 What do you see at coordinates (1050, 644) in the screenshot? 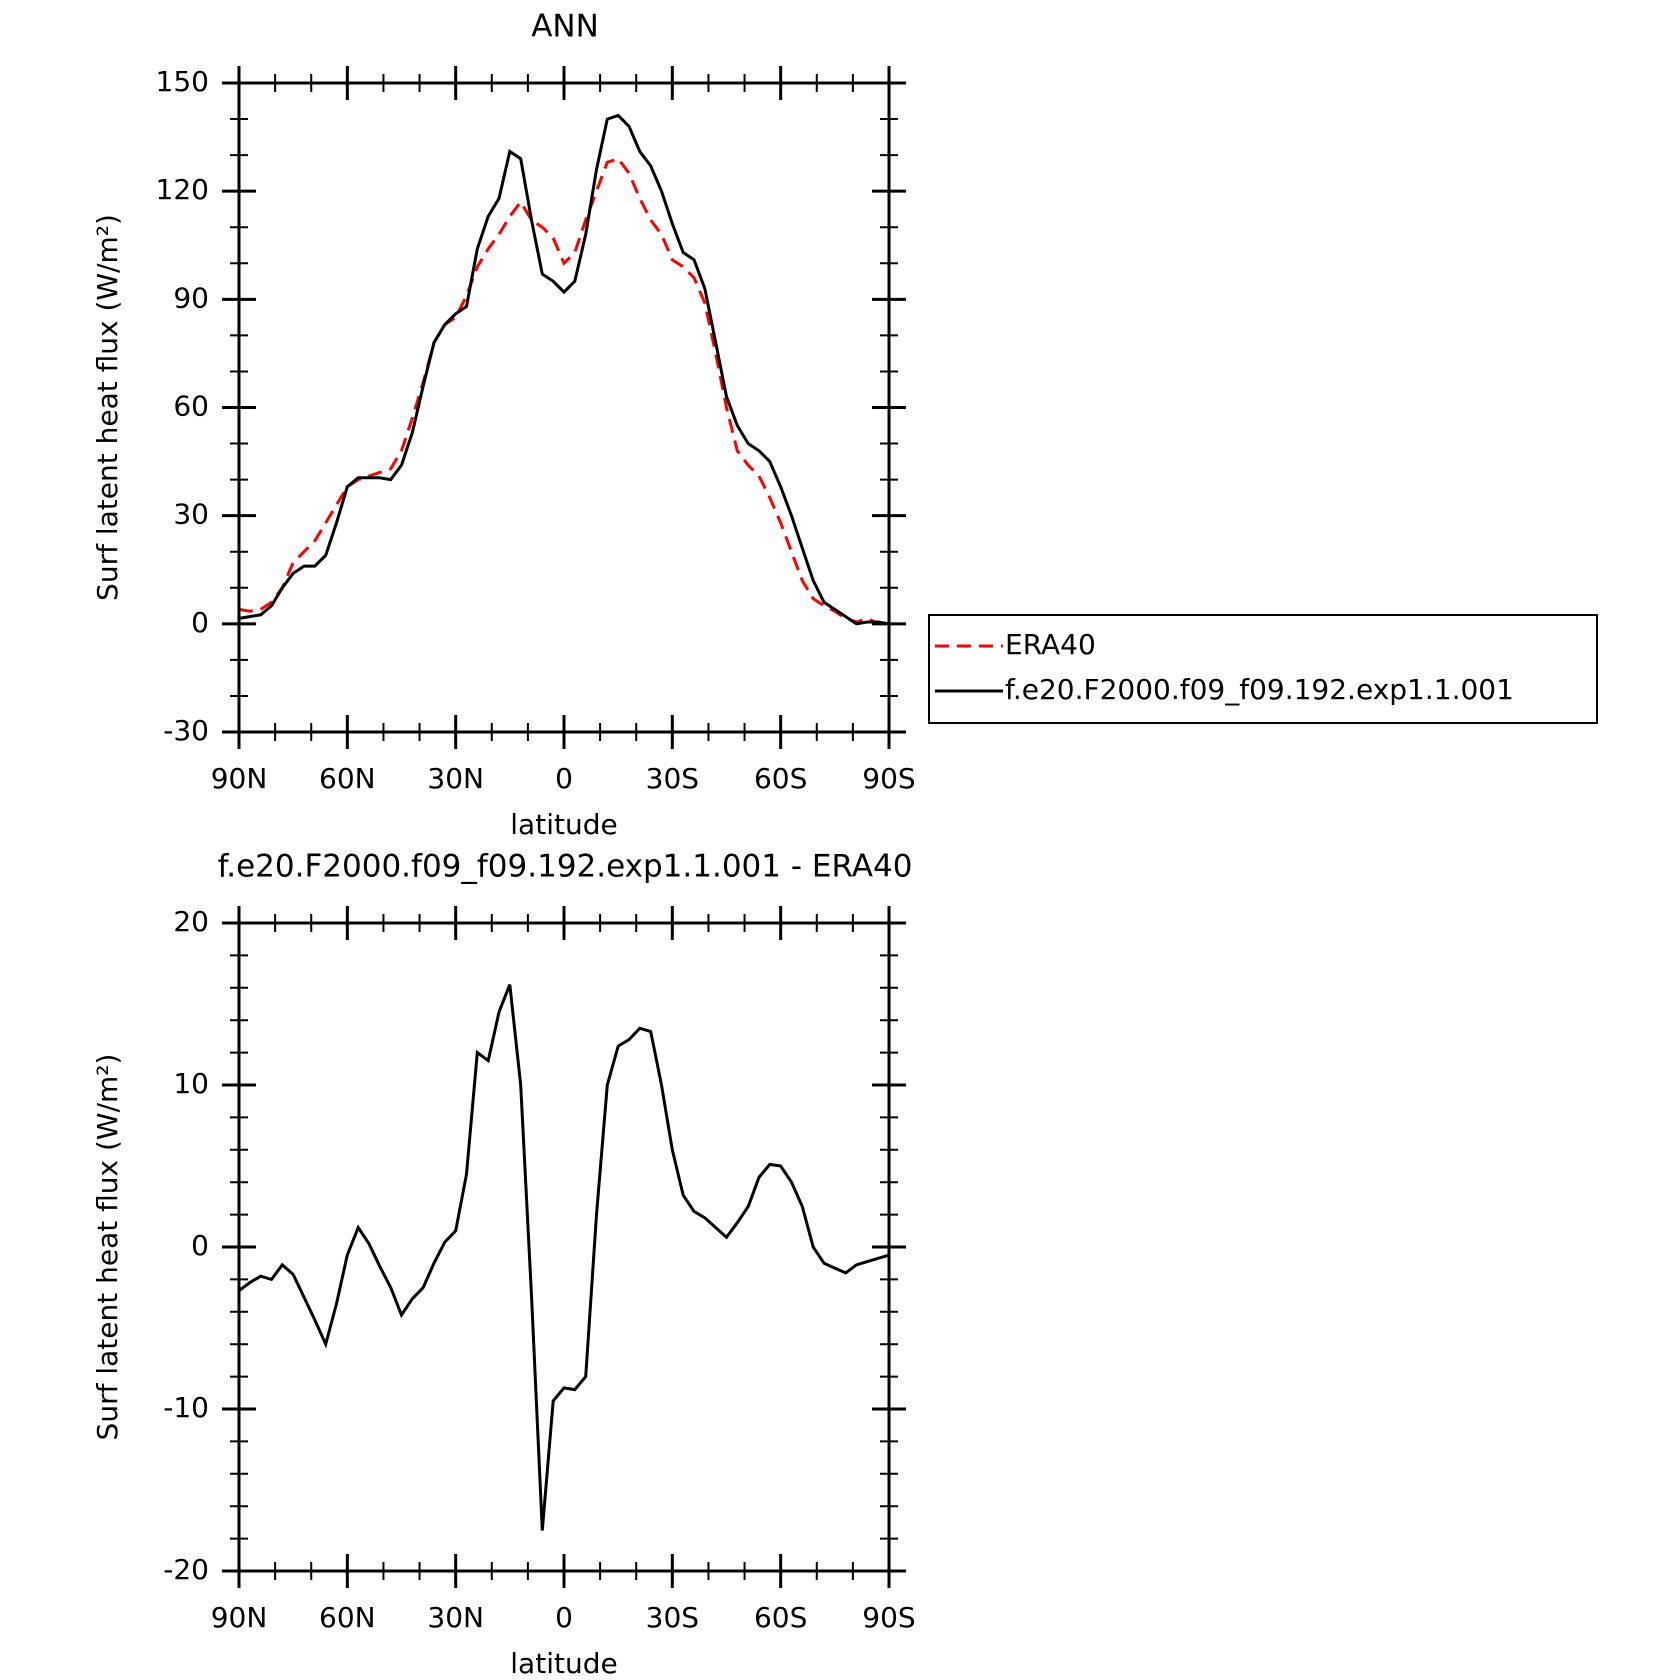
I see `legend-label: ERA40` at bounding box center [1050, 644].